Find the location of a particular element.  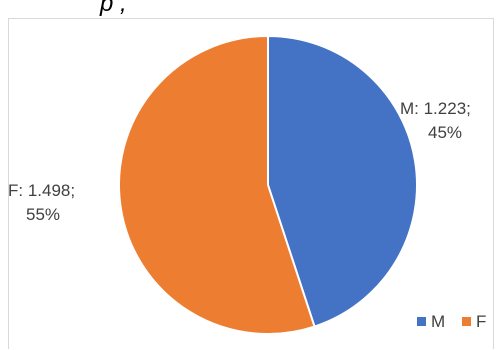

legend-swatch-m is located at coordinates (421, 321).